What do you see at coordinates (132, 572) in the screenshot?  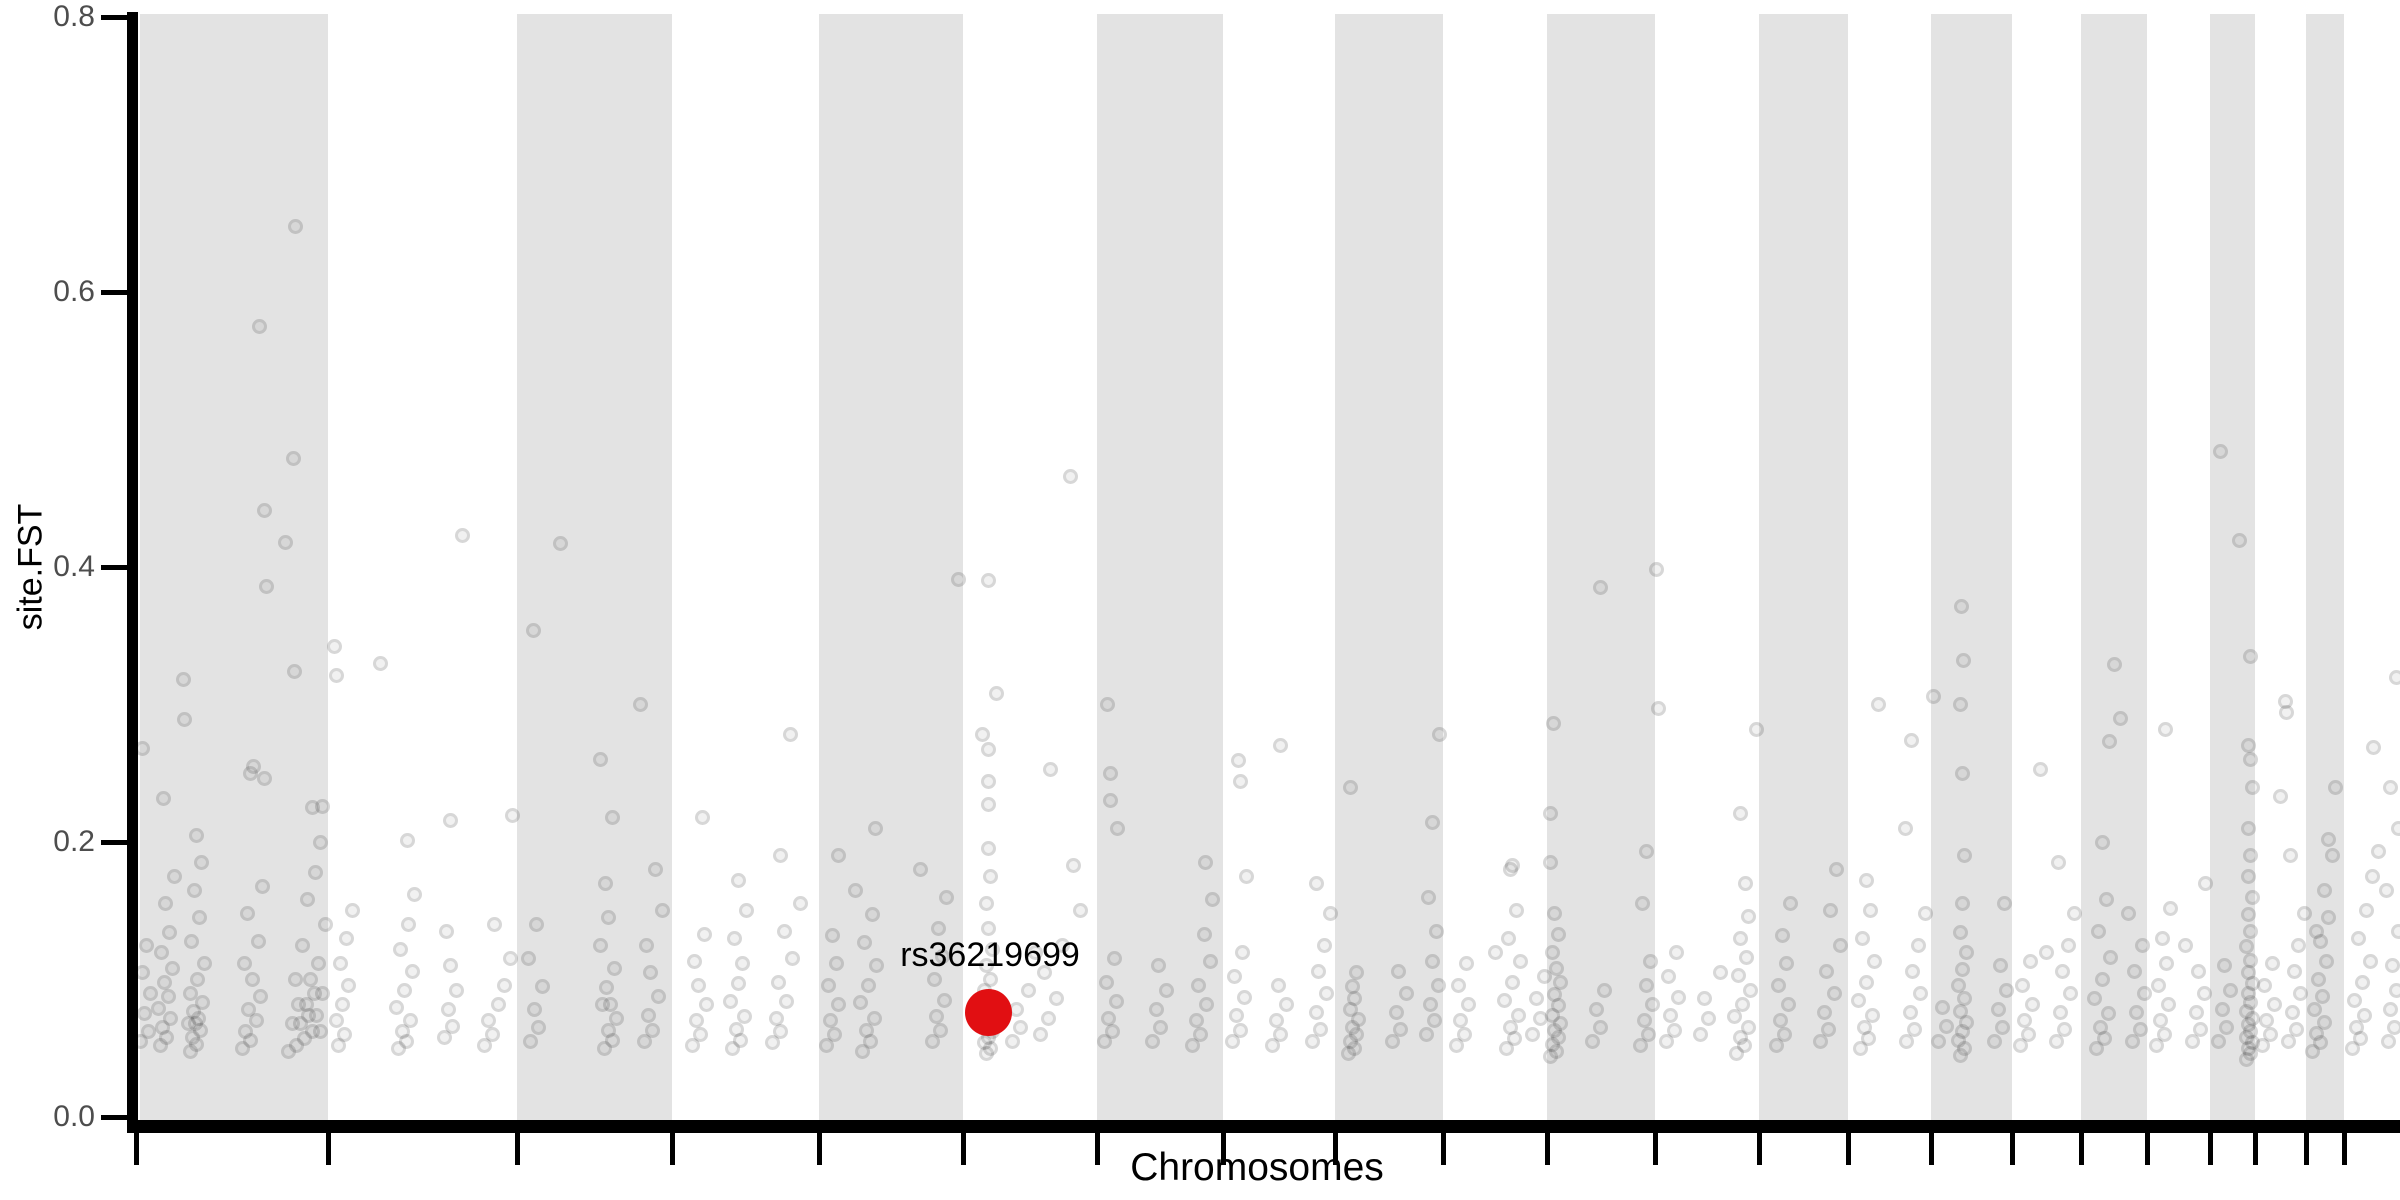 I see `y-axis-line` at bounding box center [132, 572].